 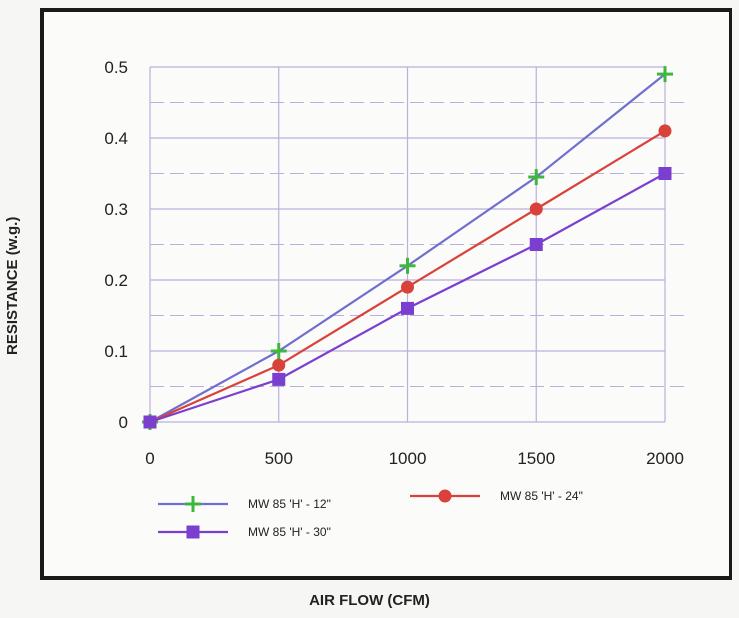 I want to click on y-tick-label: 0.1, so click(x=116, y=351).